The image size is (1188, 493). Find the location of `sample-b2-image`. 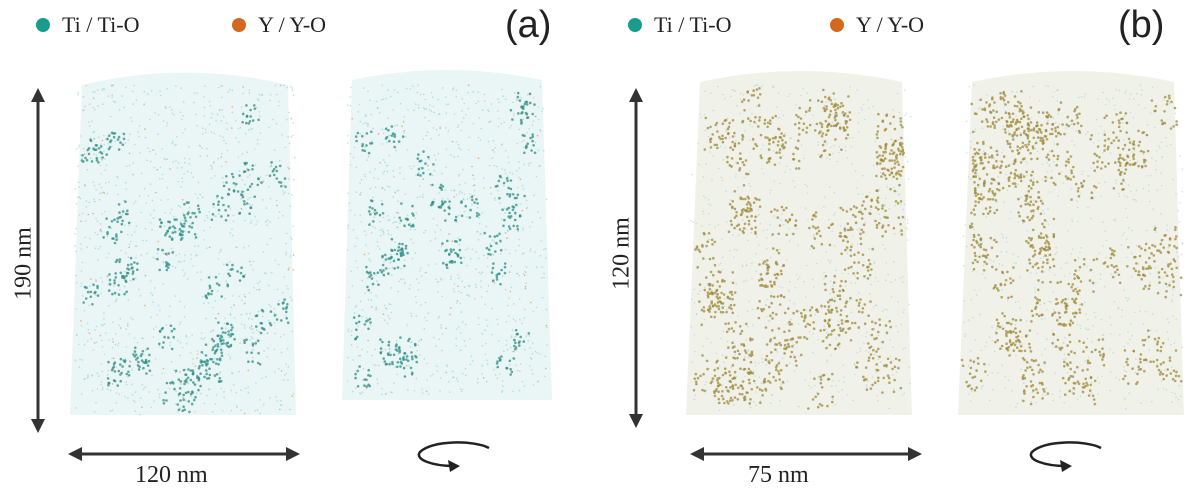

sample-b2-image is located at coordinates (1071, 243).